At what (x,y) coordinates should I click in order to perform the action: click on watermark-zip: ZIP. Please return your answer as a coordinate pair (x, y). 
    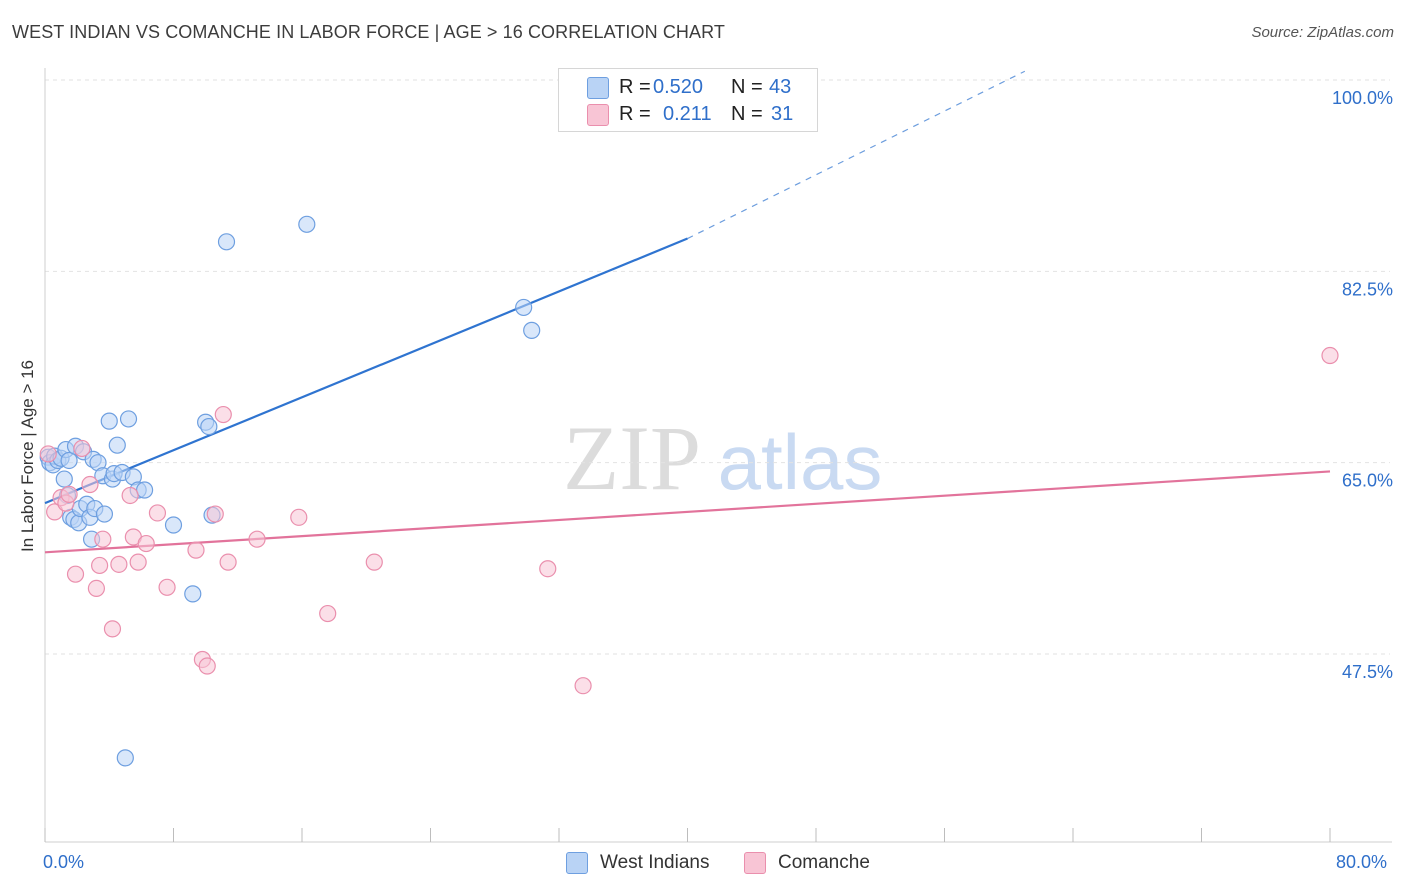
    Looking at the image, I should click on (632, 458).